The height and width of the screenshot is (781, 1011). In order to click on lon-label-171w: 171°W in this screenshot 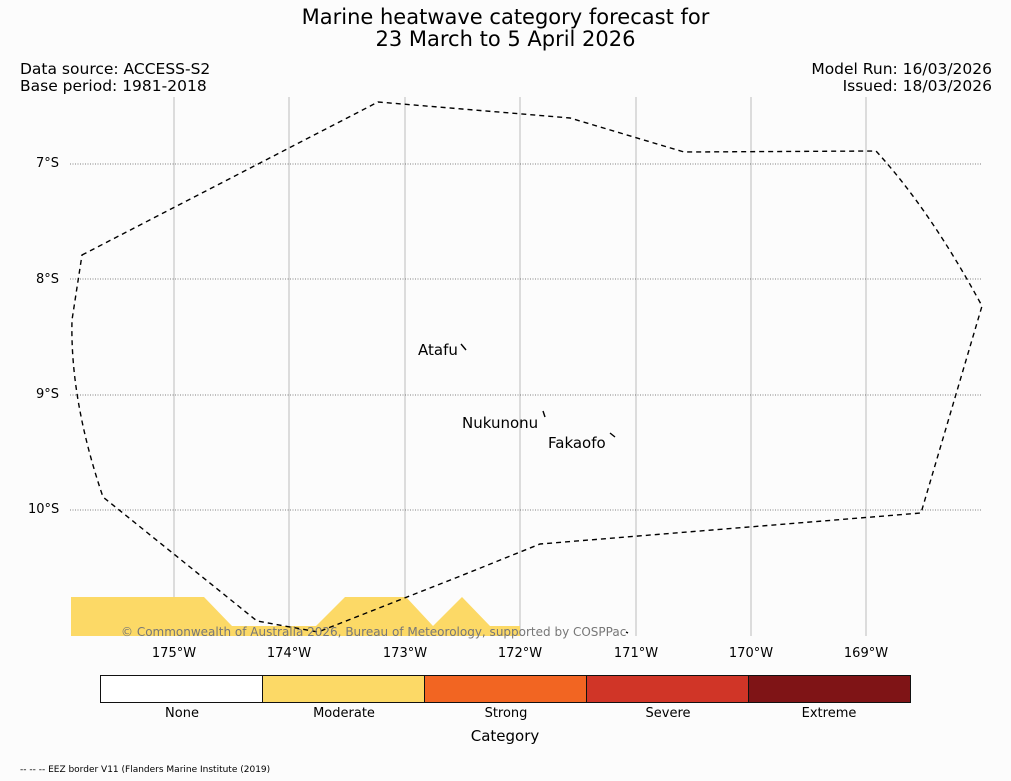, I will do `click(636, 653)`.